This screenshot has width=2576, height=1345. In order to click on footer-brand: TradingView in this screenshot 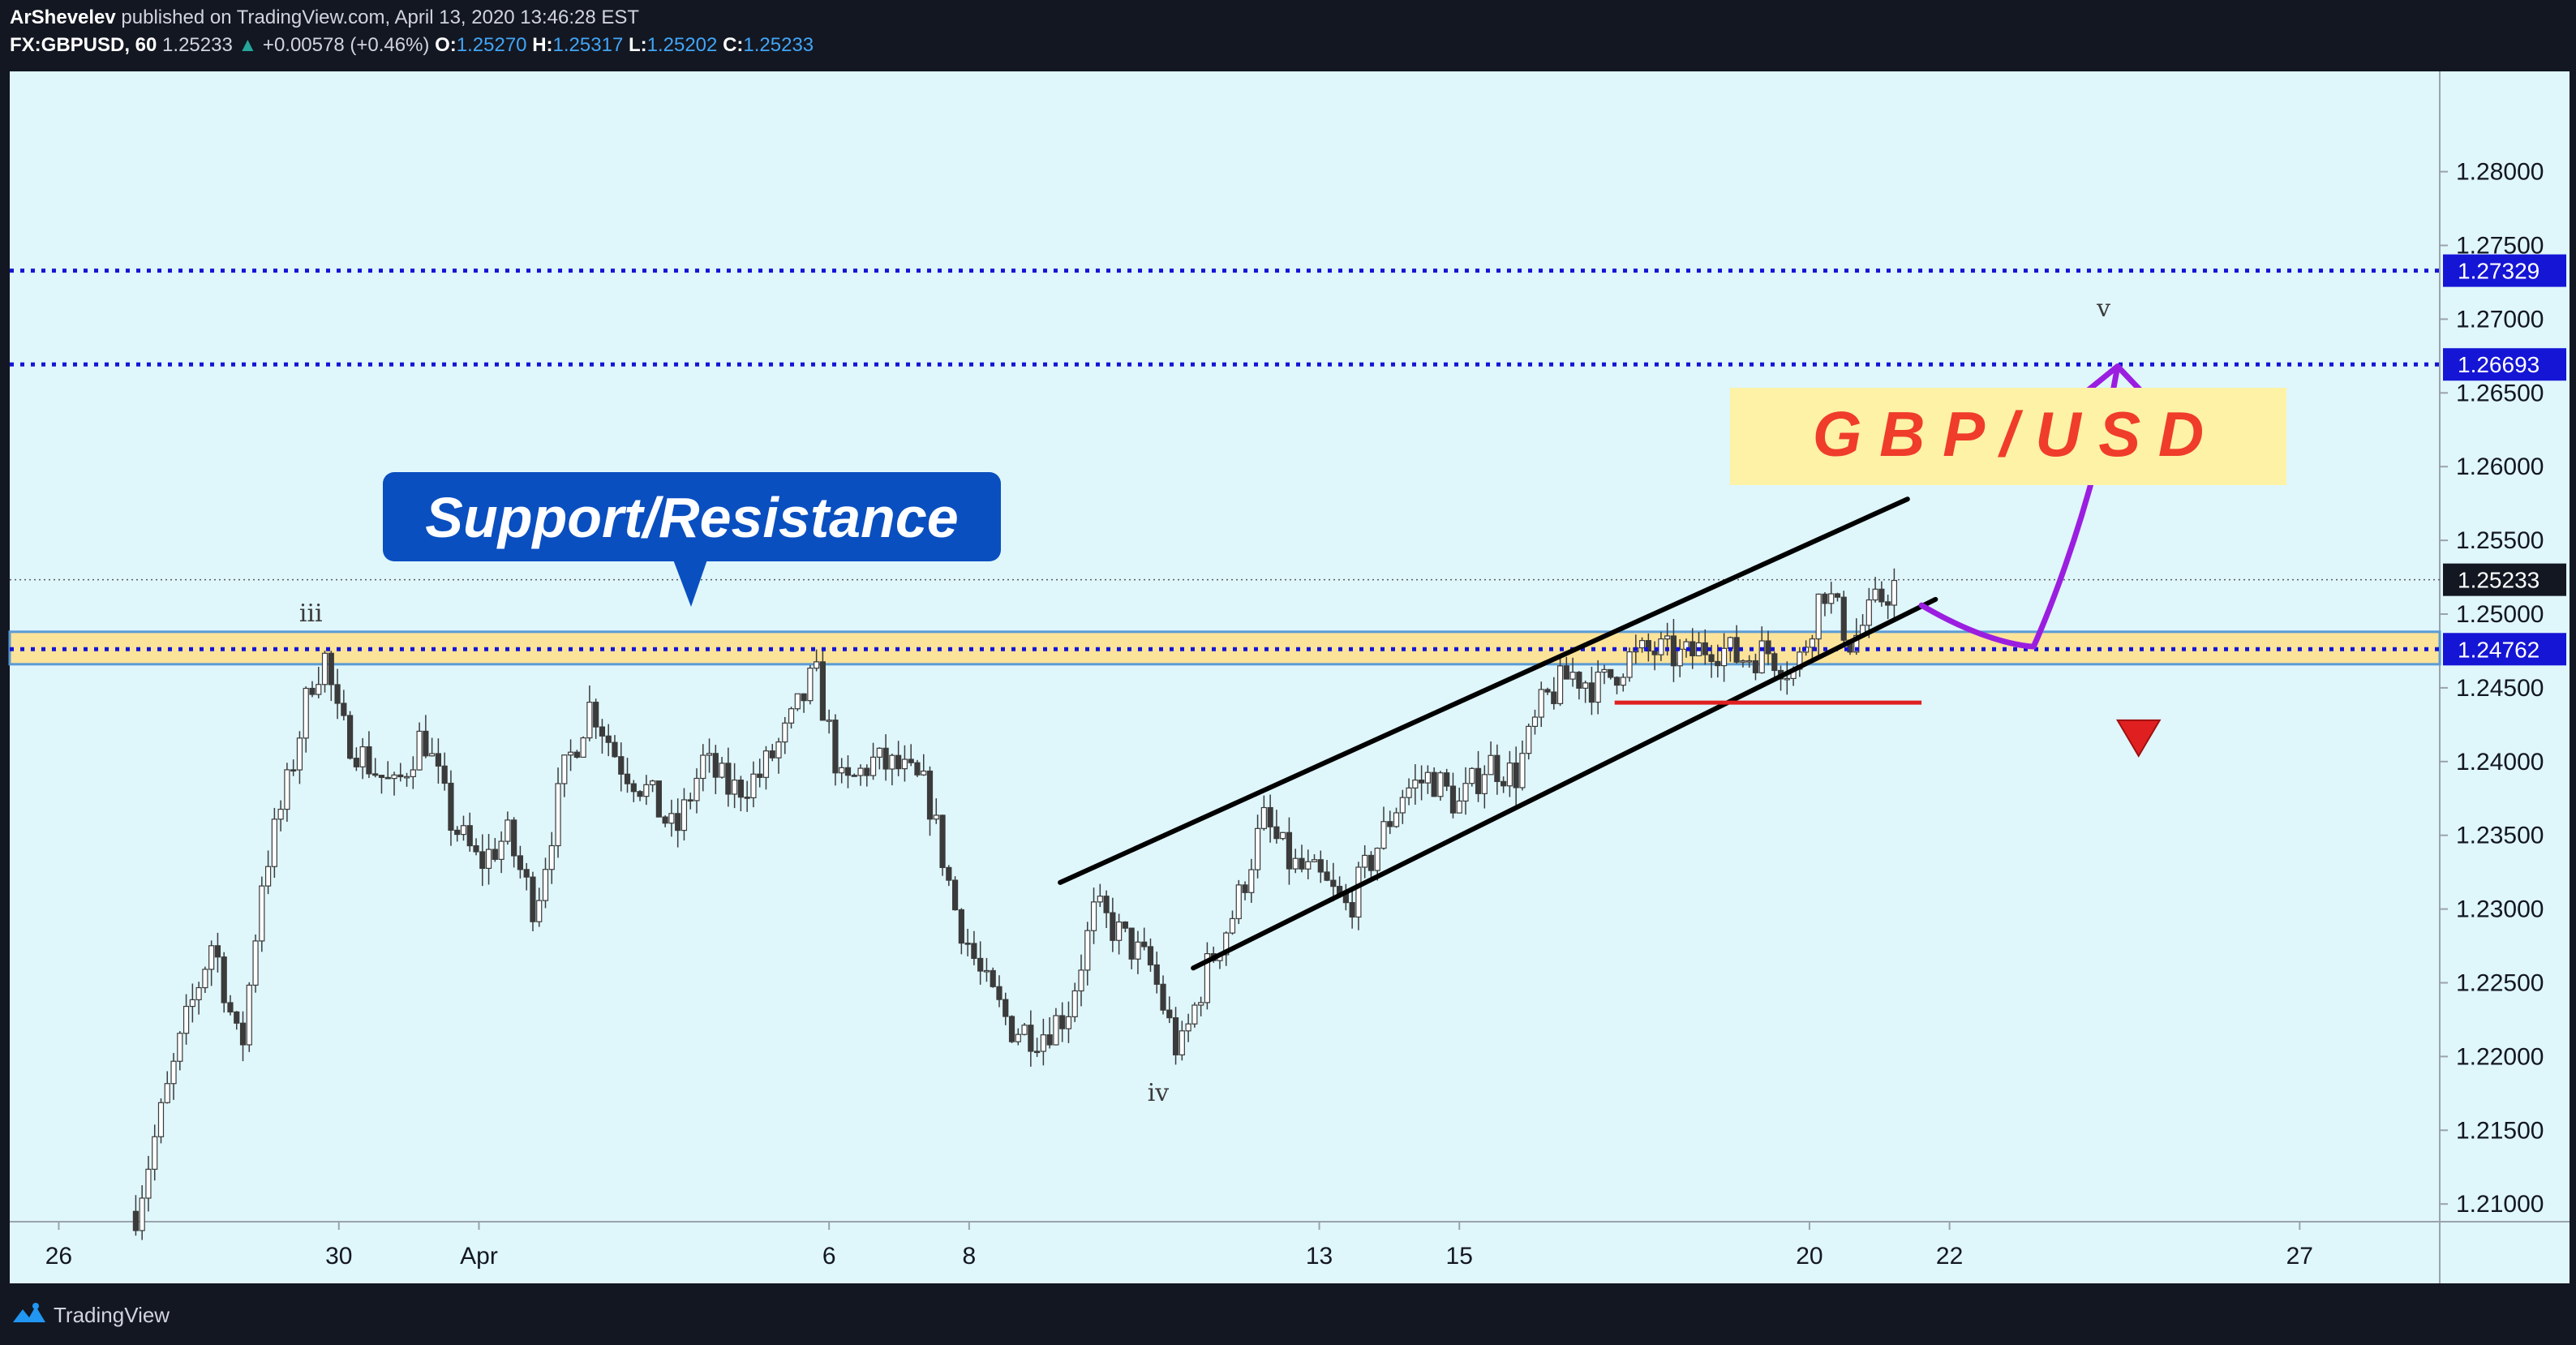, I will do `click(112, 1315)`.